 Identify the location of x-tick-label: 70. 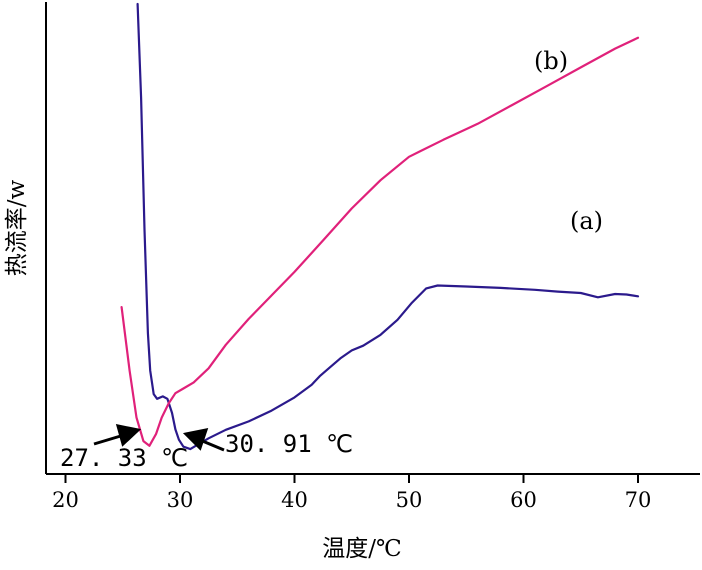
(638, 500).